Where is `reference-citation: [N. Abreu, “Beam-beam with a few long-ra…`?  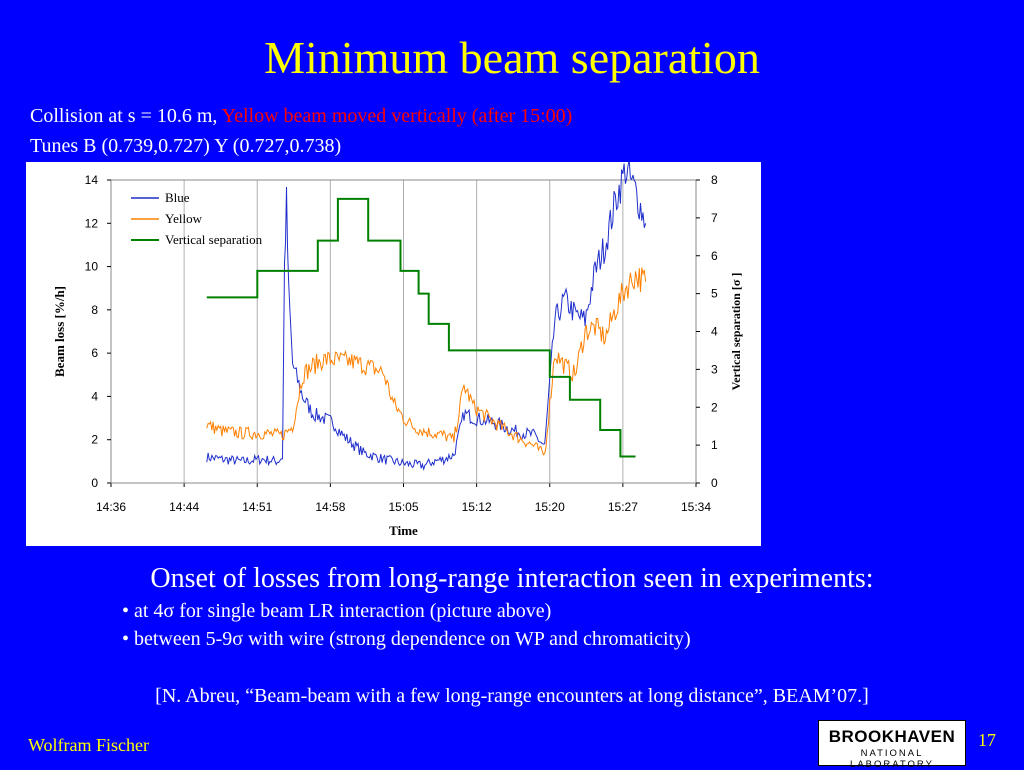
reference-citation: [N. Abreu, “Beam-beam with a few long-ra… is located at coordinates (512, 696).